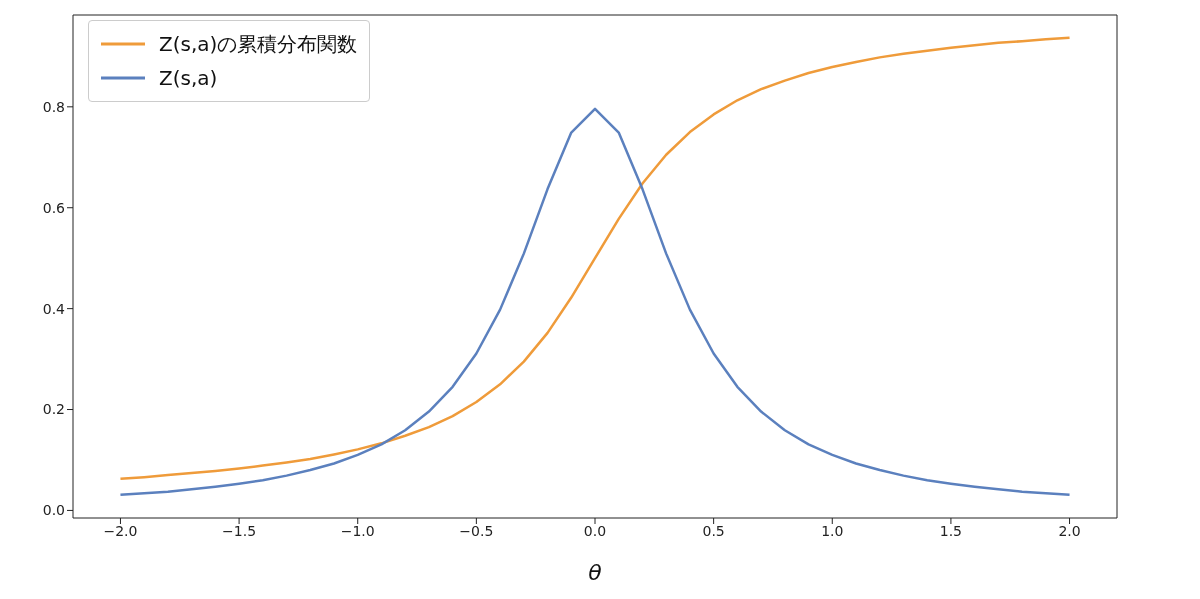  What do you see at coordinates (832, 530) in the screenshot?
I see `x-tick-label: 1.0` at bounding box center [832, 530].